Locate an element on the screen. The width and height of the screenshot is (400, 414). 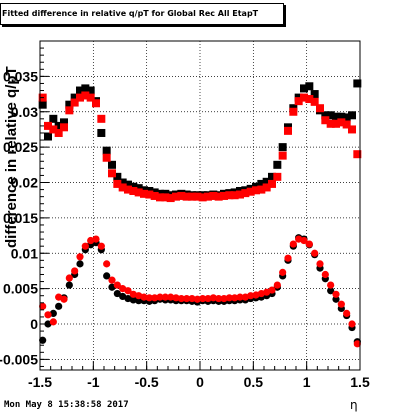
x-tick-label: -1 is located at coordinates (93, 382).